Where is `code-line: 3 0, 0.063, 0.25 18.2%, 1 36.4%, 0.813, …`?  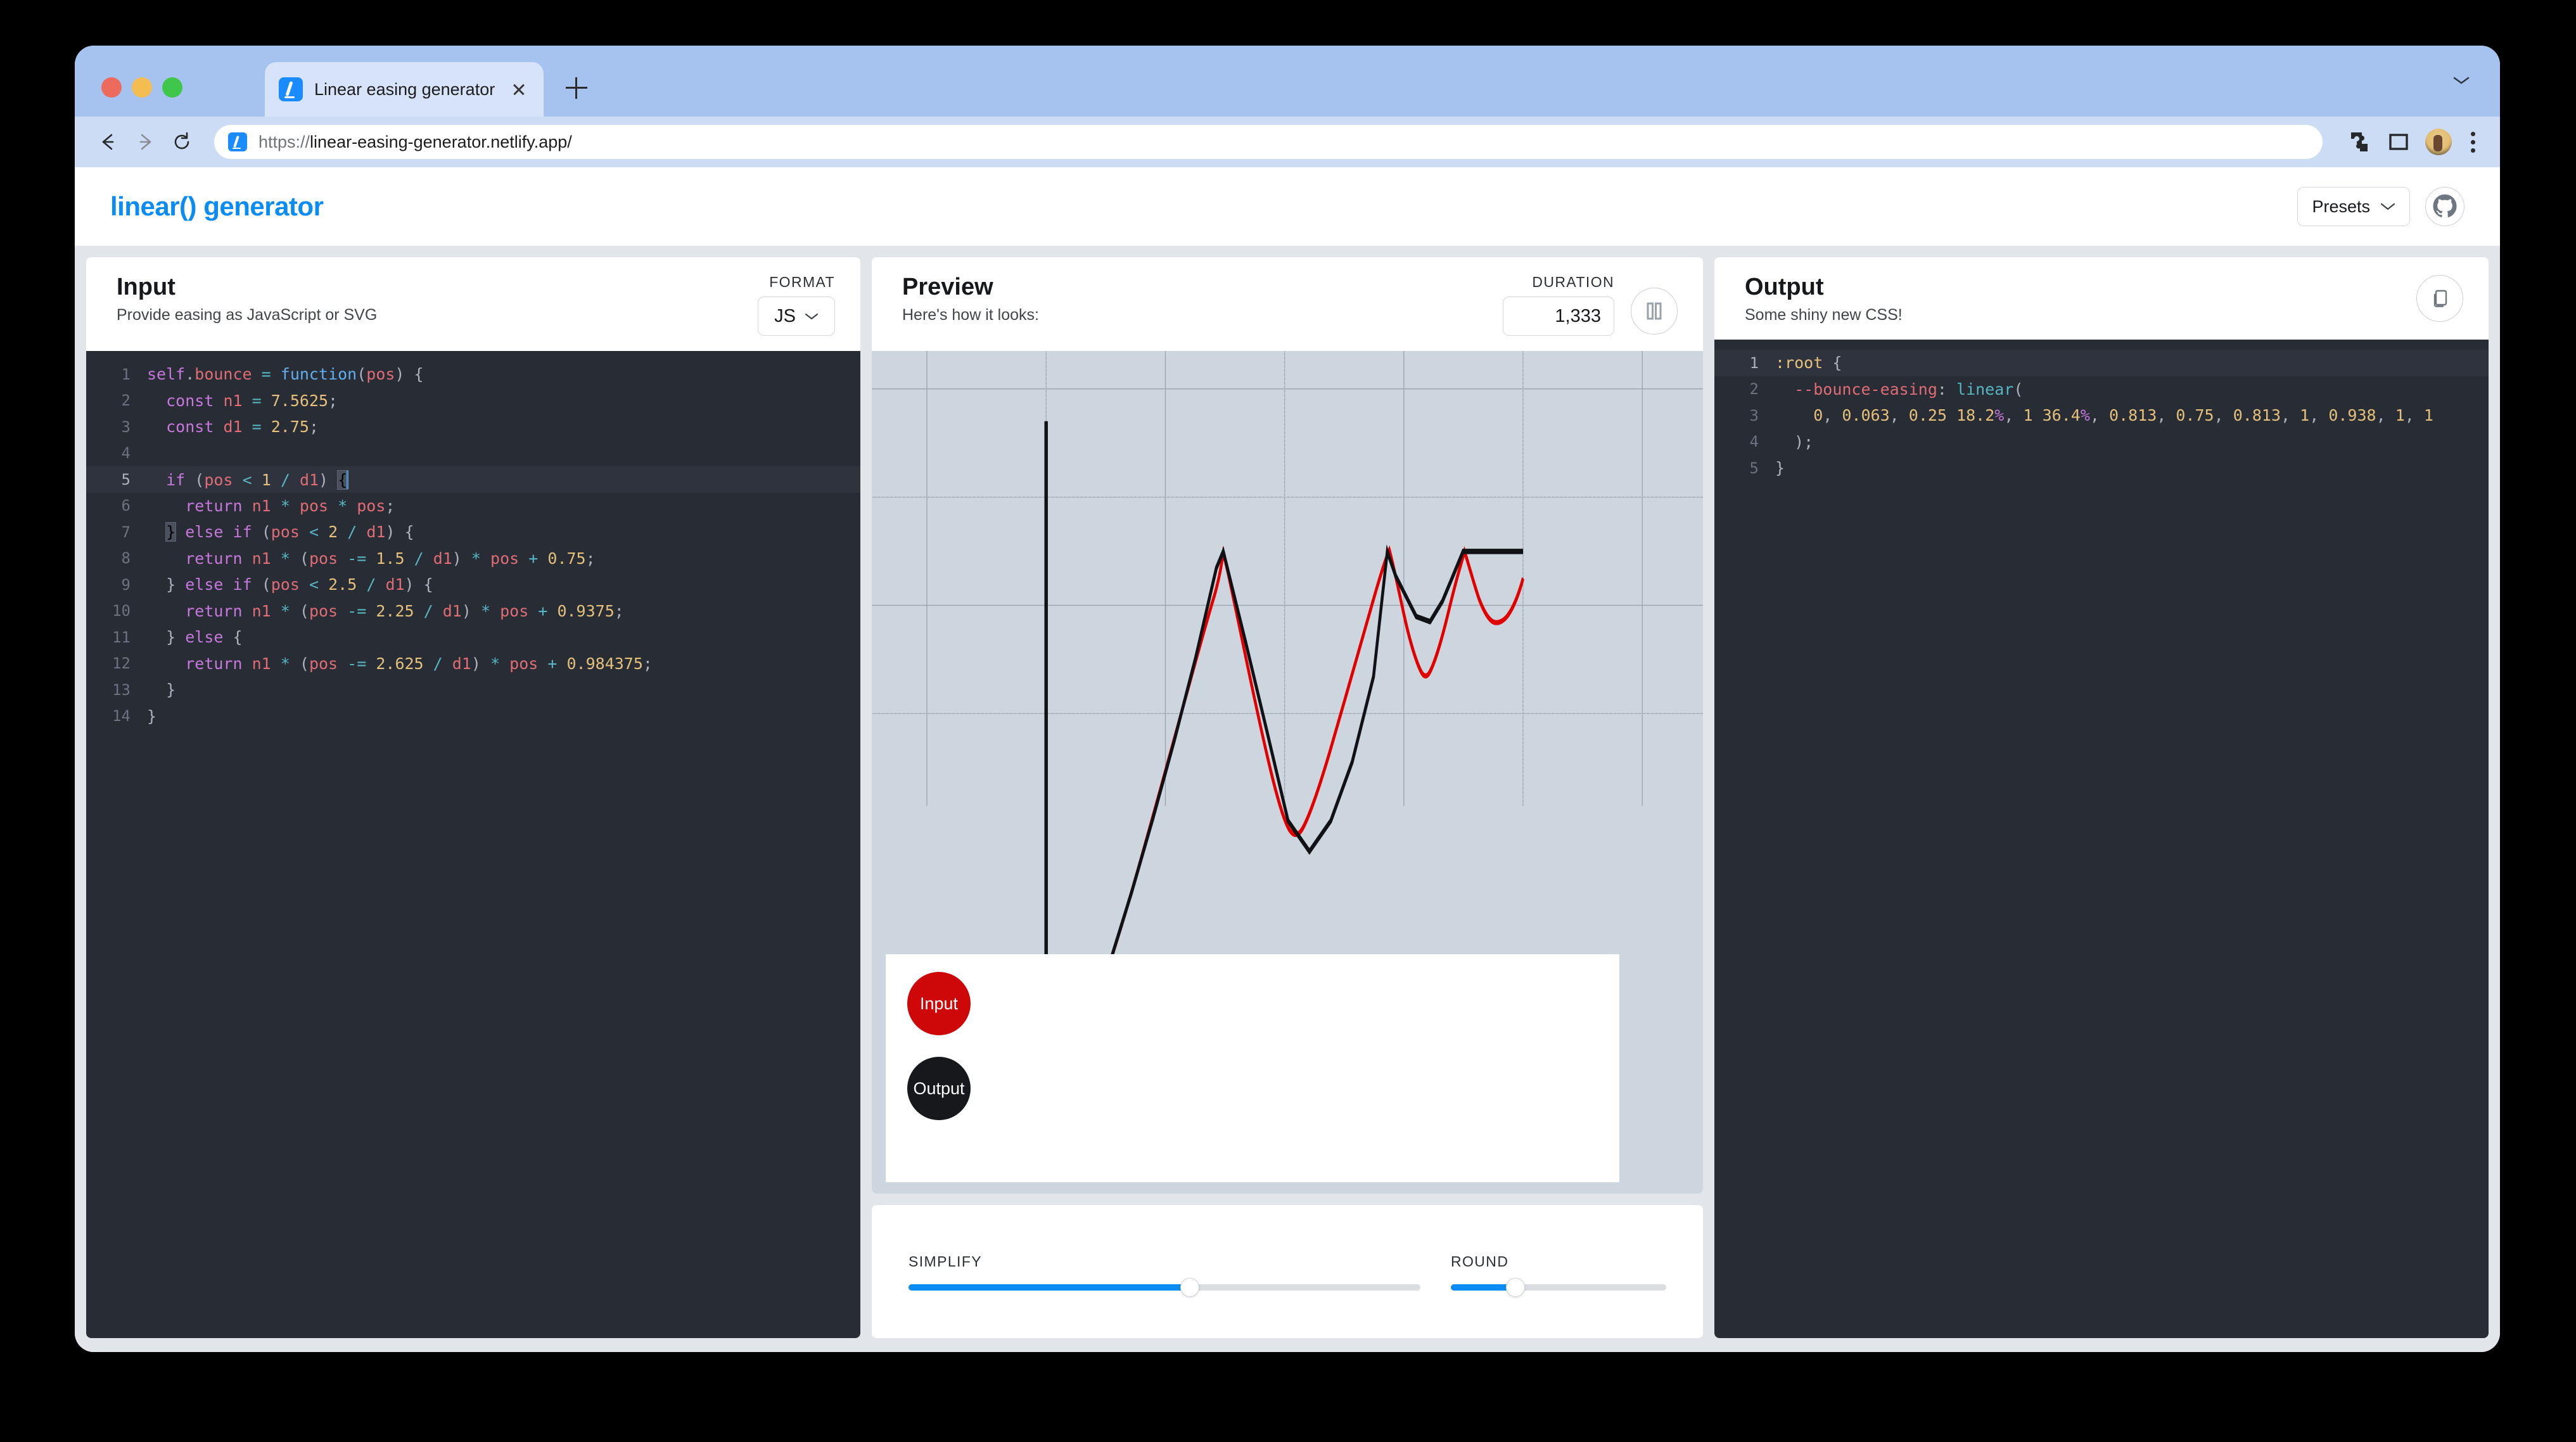 code-line: 3 0, 0.063, 0.25 18.2%, 1 36.4%, 0.813, … is located at coordinates (2101, 415).